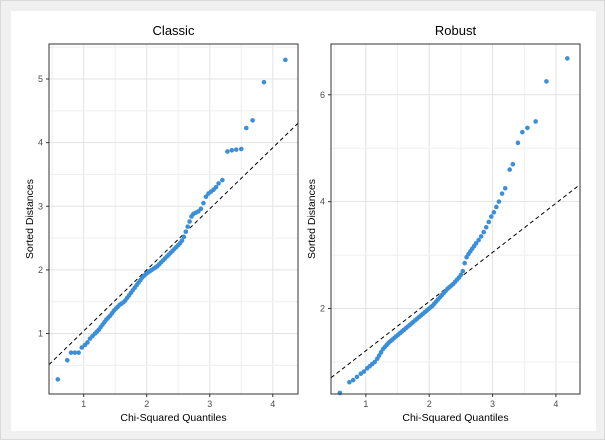 The image size is (605, 440). Describe the element at coordinates (40, 334) in the screenshot. I see `y-tick-label: 1` at that location.